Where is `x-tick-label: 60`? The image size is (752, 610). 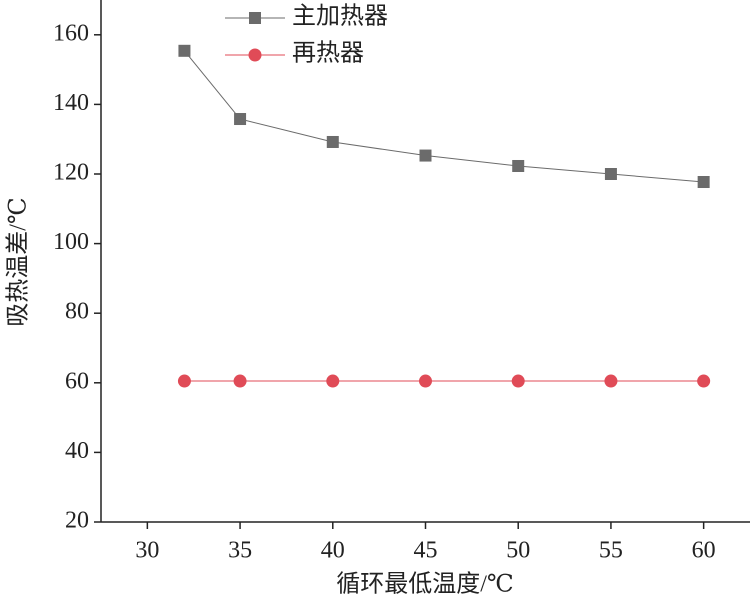
x-tick-label: 60 is located at coordinates (704, 551).